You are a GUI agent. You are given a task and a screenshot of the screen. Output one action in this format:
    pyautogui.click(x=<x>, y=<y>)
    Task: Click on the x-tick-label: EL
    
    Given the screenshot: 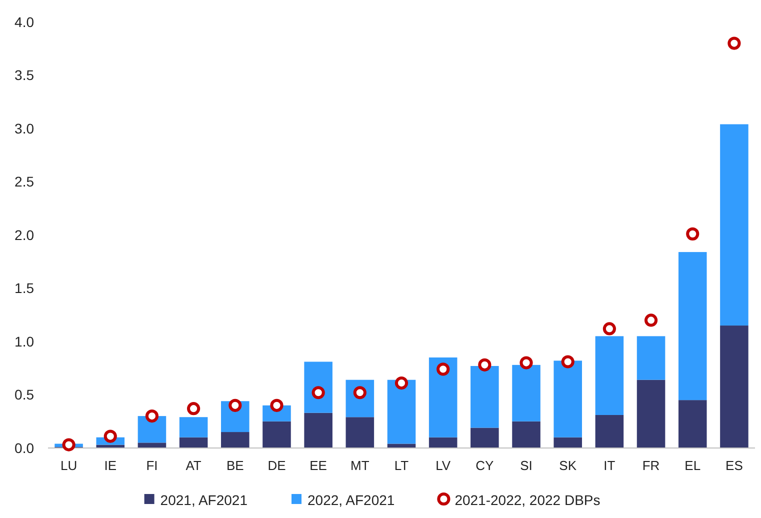 What is the action you would take?
    pyautogui.click(x=692, y=465)
    